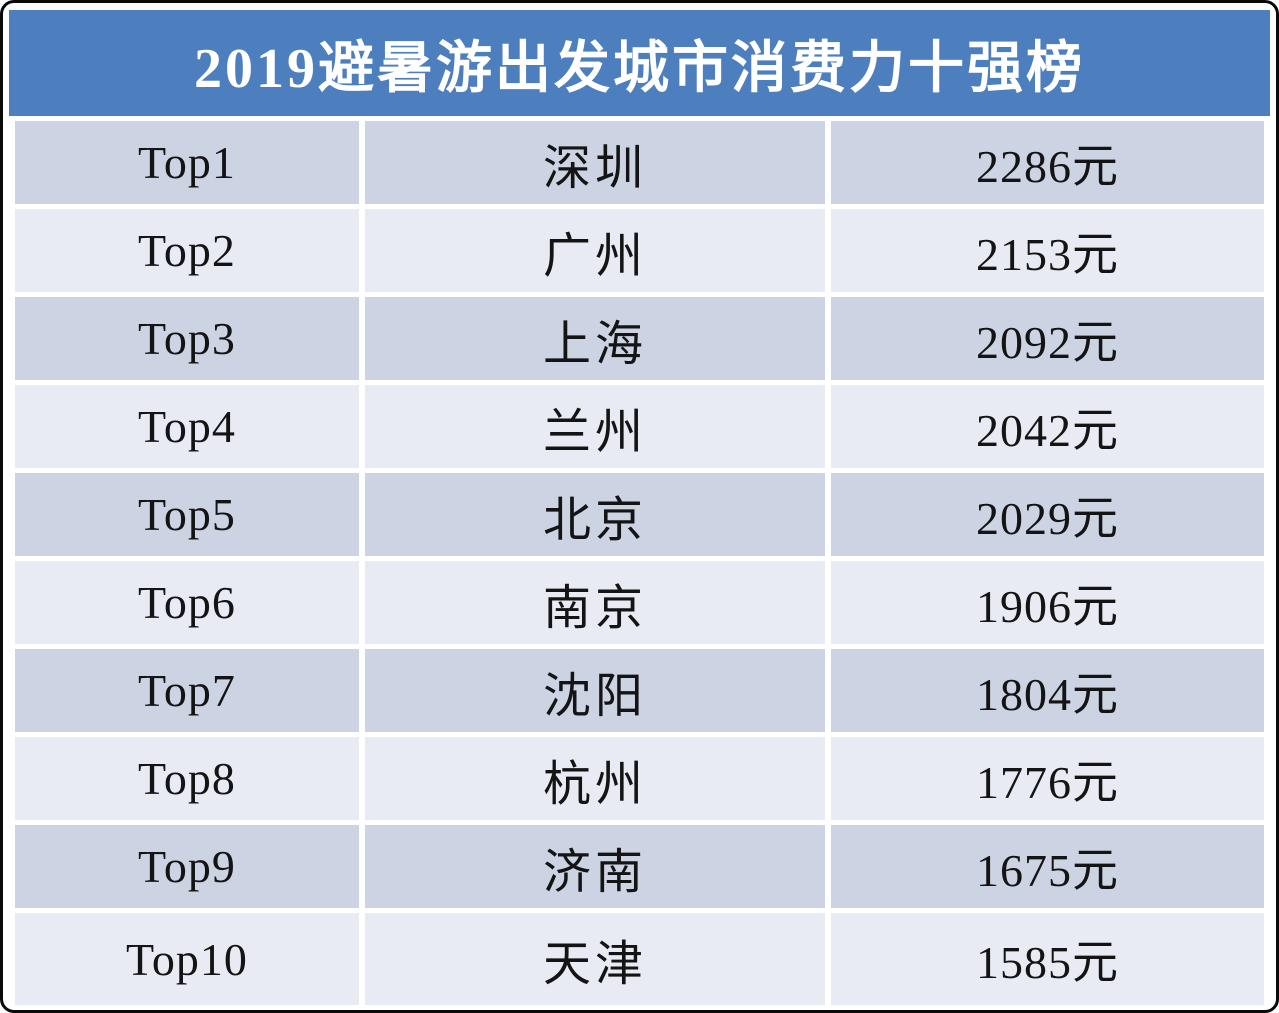 The image size is (1279, 1013). I want to click on rank-cell: Top2, so click(187, 250).